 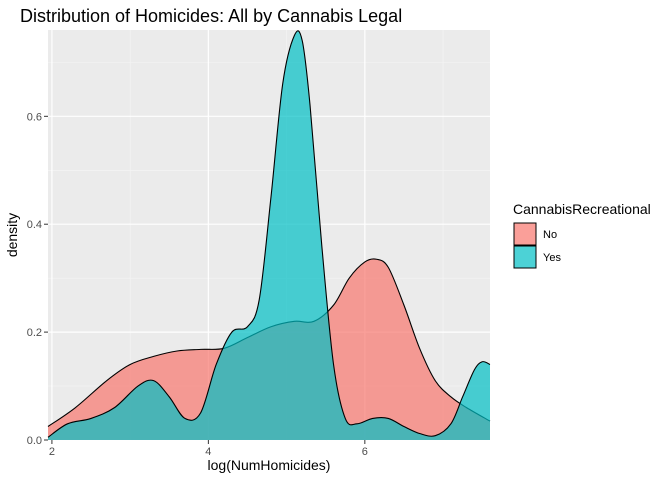 I want to click on x-tick-label: 4, so click(x=208, y=452).